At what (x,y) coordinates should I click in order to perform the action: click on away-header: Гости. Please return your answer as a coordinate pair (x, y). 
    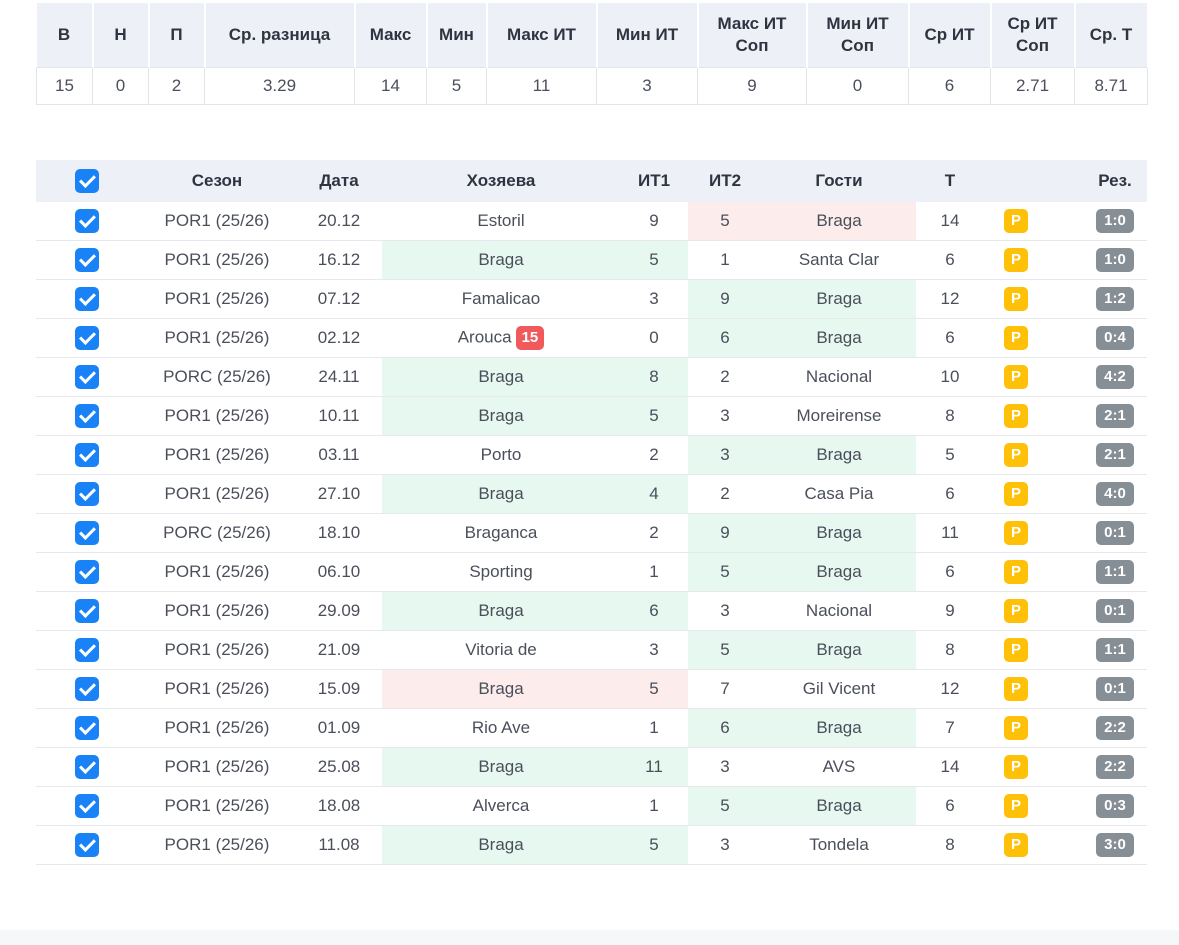
    Looking at the image, I should click on (839, 181).